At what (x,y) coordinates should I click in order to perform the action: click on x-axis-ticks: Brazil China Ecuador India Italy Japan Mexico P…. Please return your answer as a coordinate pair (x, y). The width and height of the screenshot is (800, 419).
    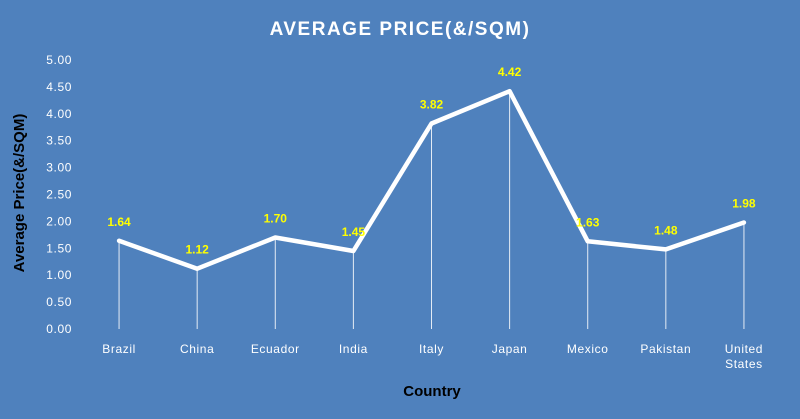
    Looking at the image, I should click on (432, 356).